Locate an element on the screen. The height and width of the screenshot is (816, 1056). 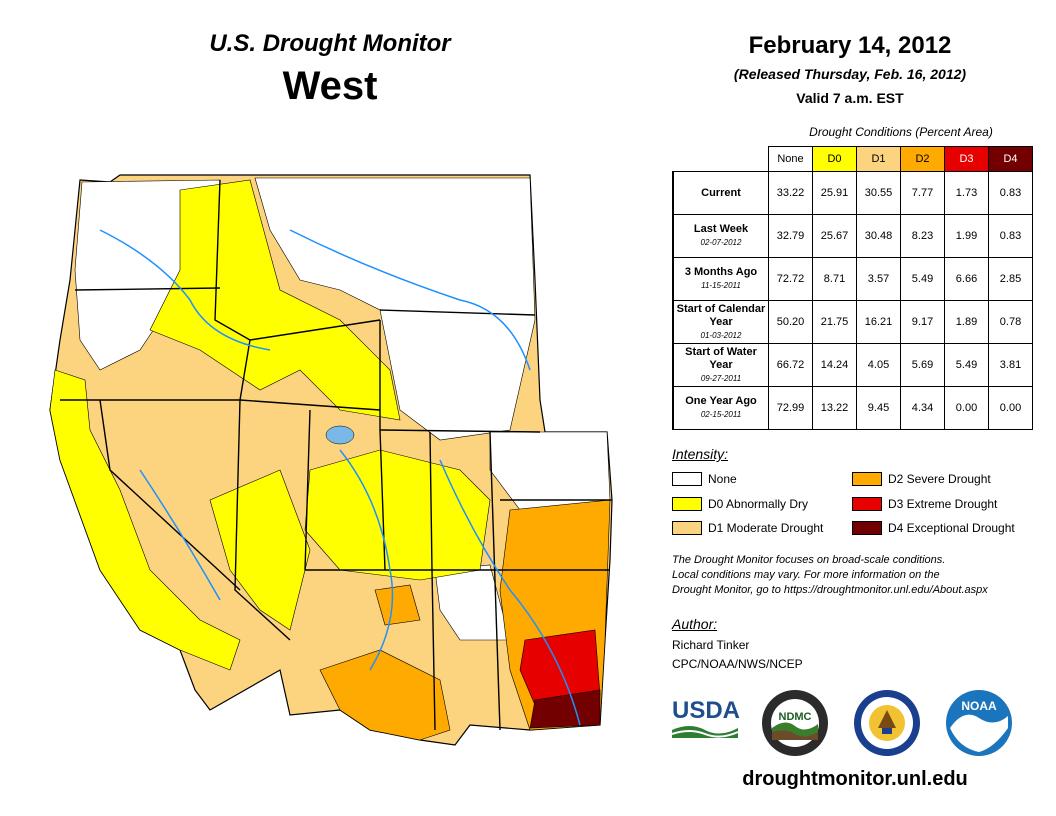
column-header-d1: D1 is located at coordinates (878, 159).